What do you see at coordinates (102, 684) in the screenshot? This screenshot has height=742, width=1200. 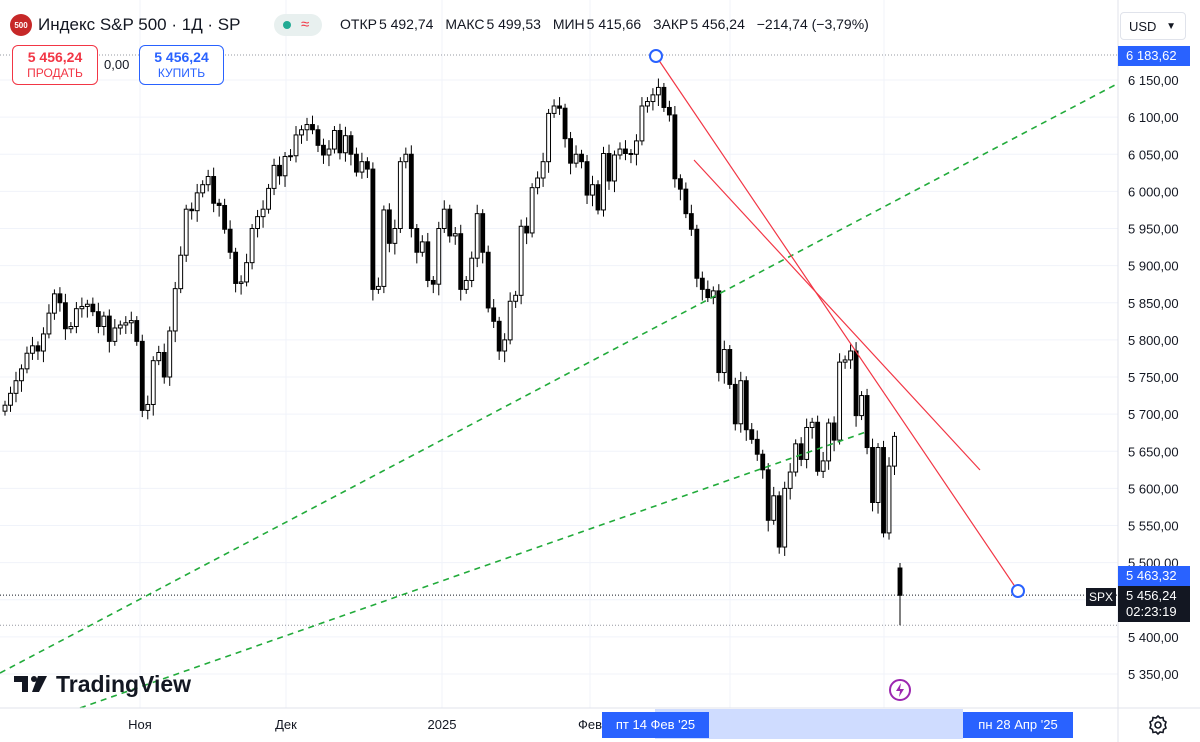 I see `tradingview-logo: TradingView` at bounding box center [102, 684].